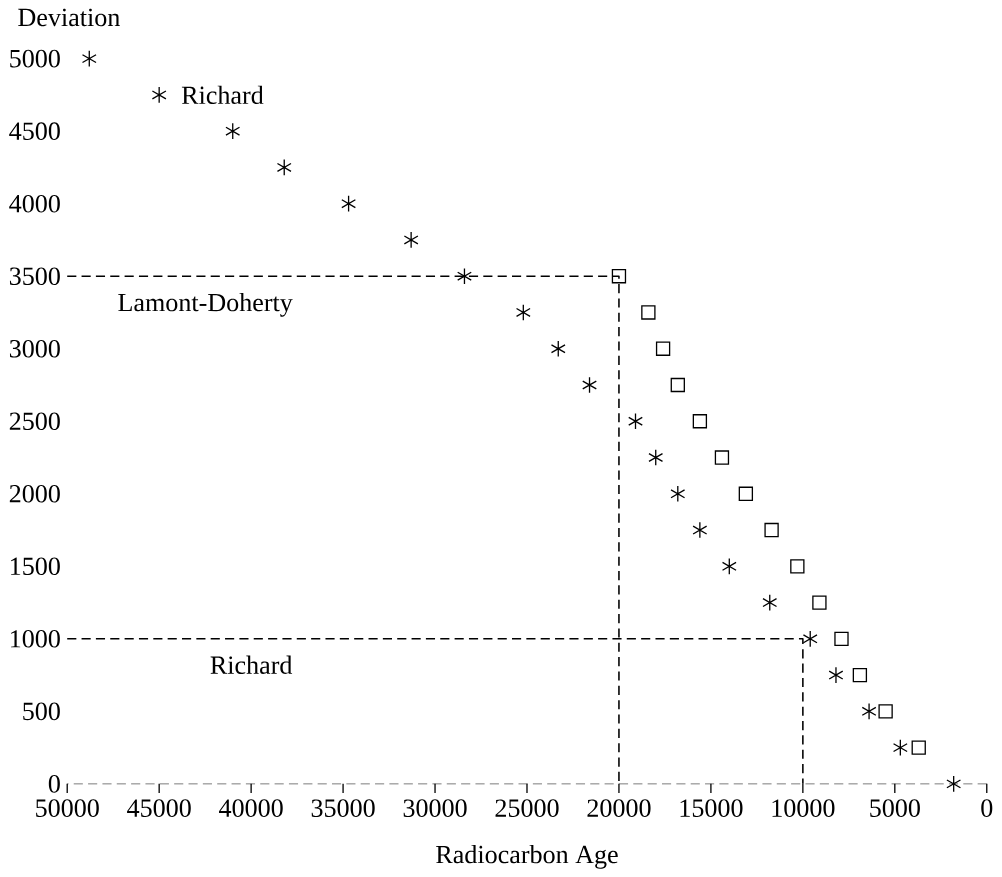  Describe the element at coordinates (34, 493) in the screenshot. I see `y-tick-label: 2000` at that location.